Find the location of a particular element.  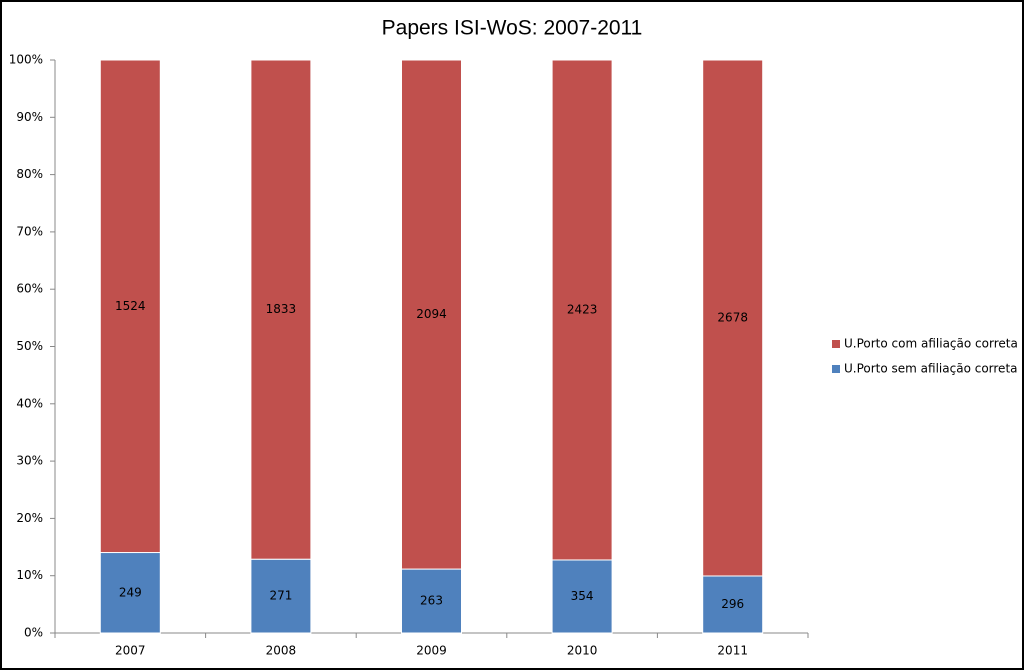

y-tick-label: 20% is located at coordinates (29, 518).